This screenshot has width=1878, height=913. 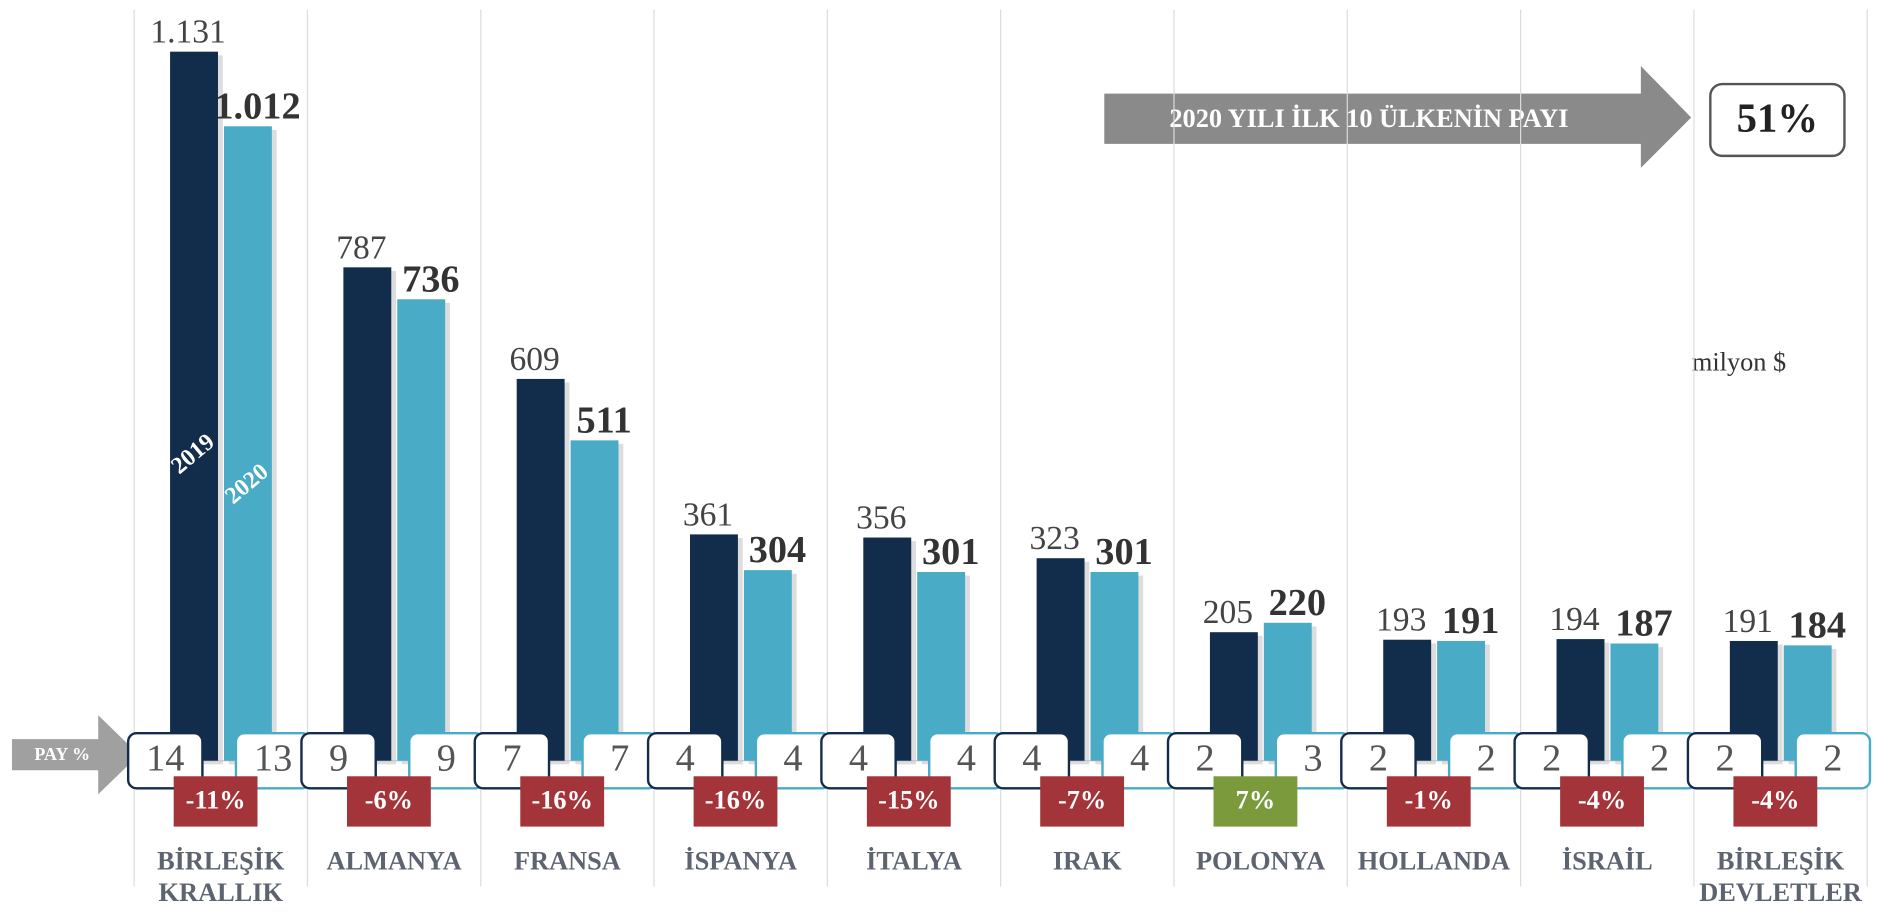 I want to click on share-value: 3, so click(x=1312, y=759).